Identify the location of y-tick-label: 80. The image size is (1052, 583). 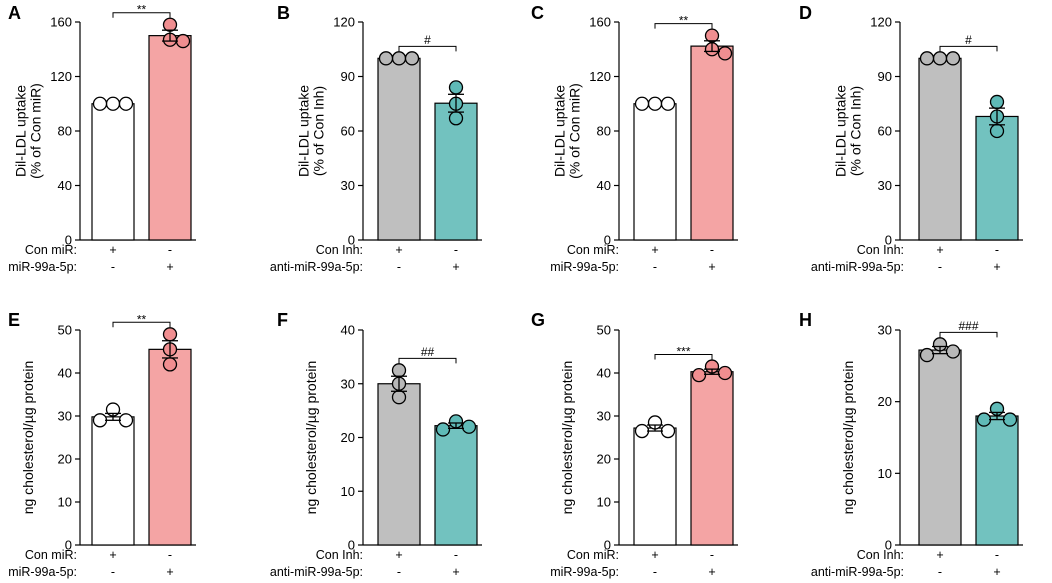
(65, 131).